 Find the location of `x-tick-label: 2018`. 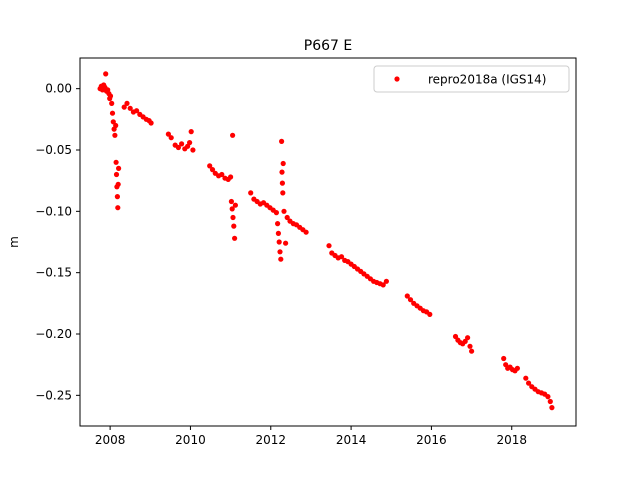

x-tick-label: 2018 is located at coordinates (511, 440).